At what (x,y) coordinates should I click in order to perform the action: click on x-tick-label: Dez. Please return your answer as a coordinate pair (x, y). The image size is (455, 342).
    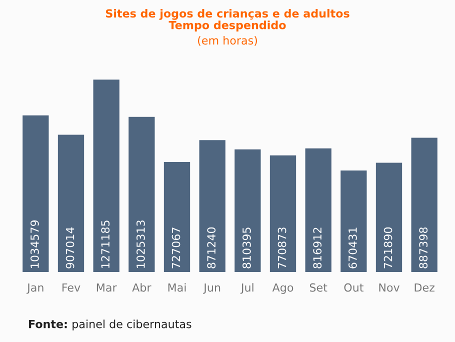
    Looking at the image, I should click on (424, 287).